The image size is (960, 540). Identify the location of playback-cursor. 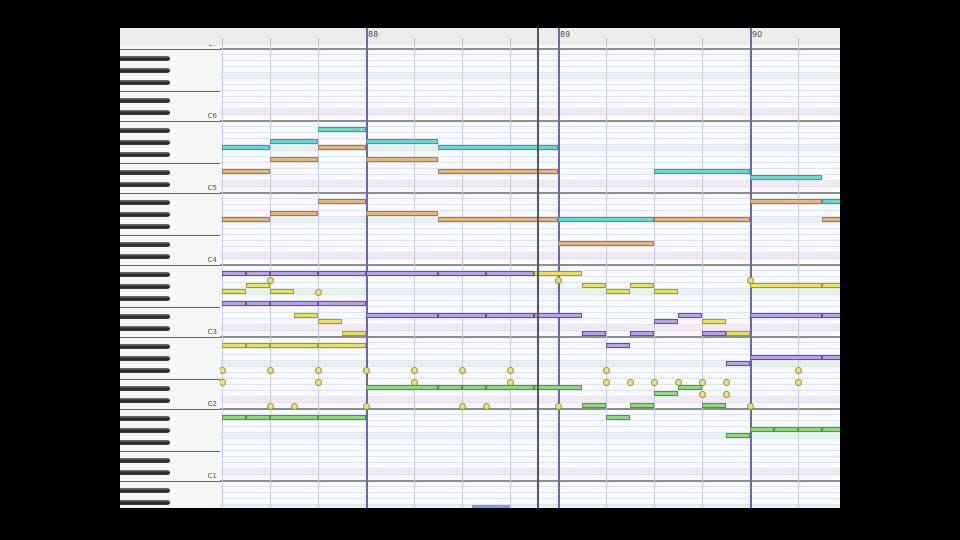
(538, 268).